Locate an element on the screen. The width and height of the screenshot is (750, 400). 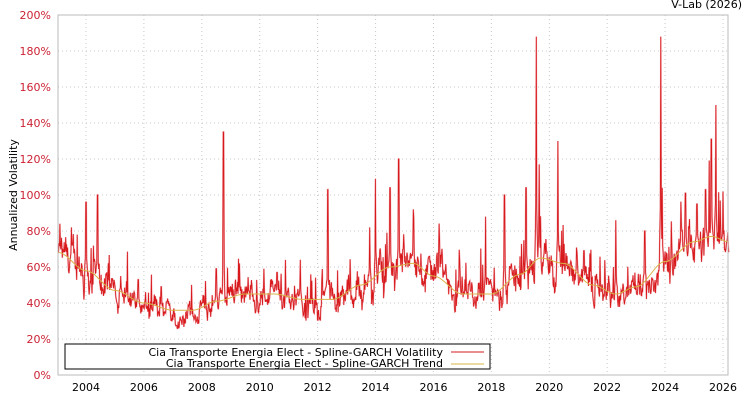
y-tick-label: 0% is located at coordinates (42, 375).